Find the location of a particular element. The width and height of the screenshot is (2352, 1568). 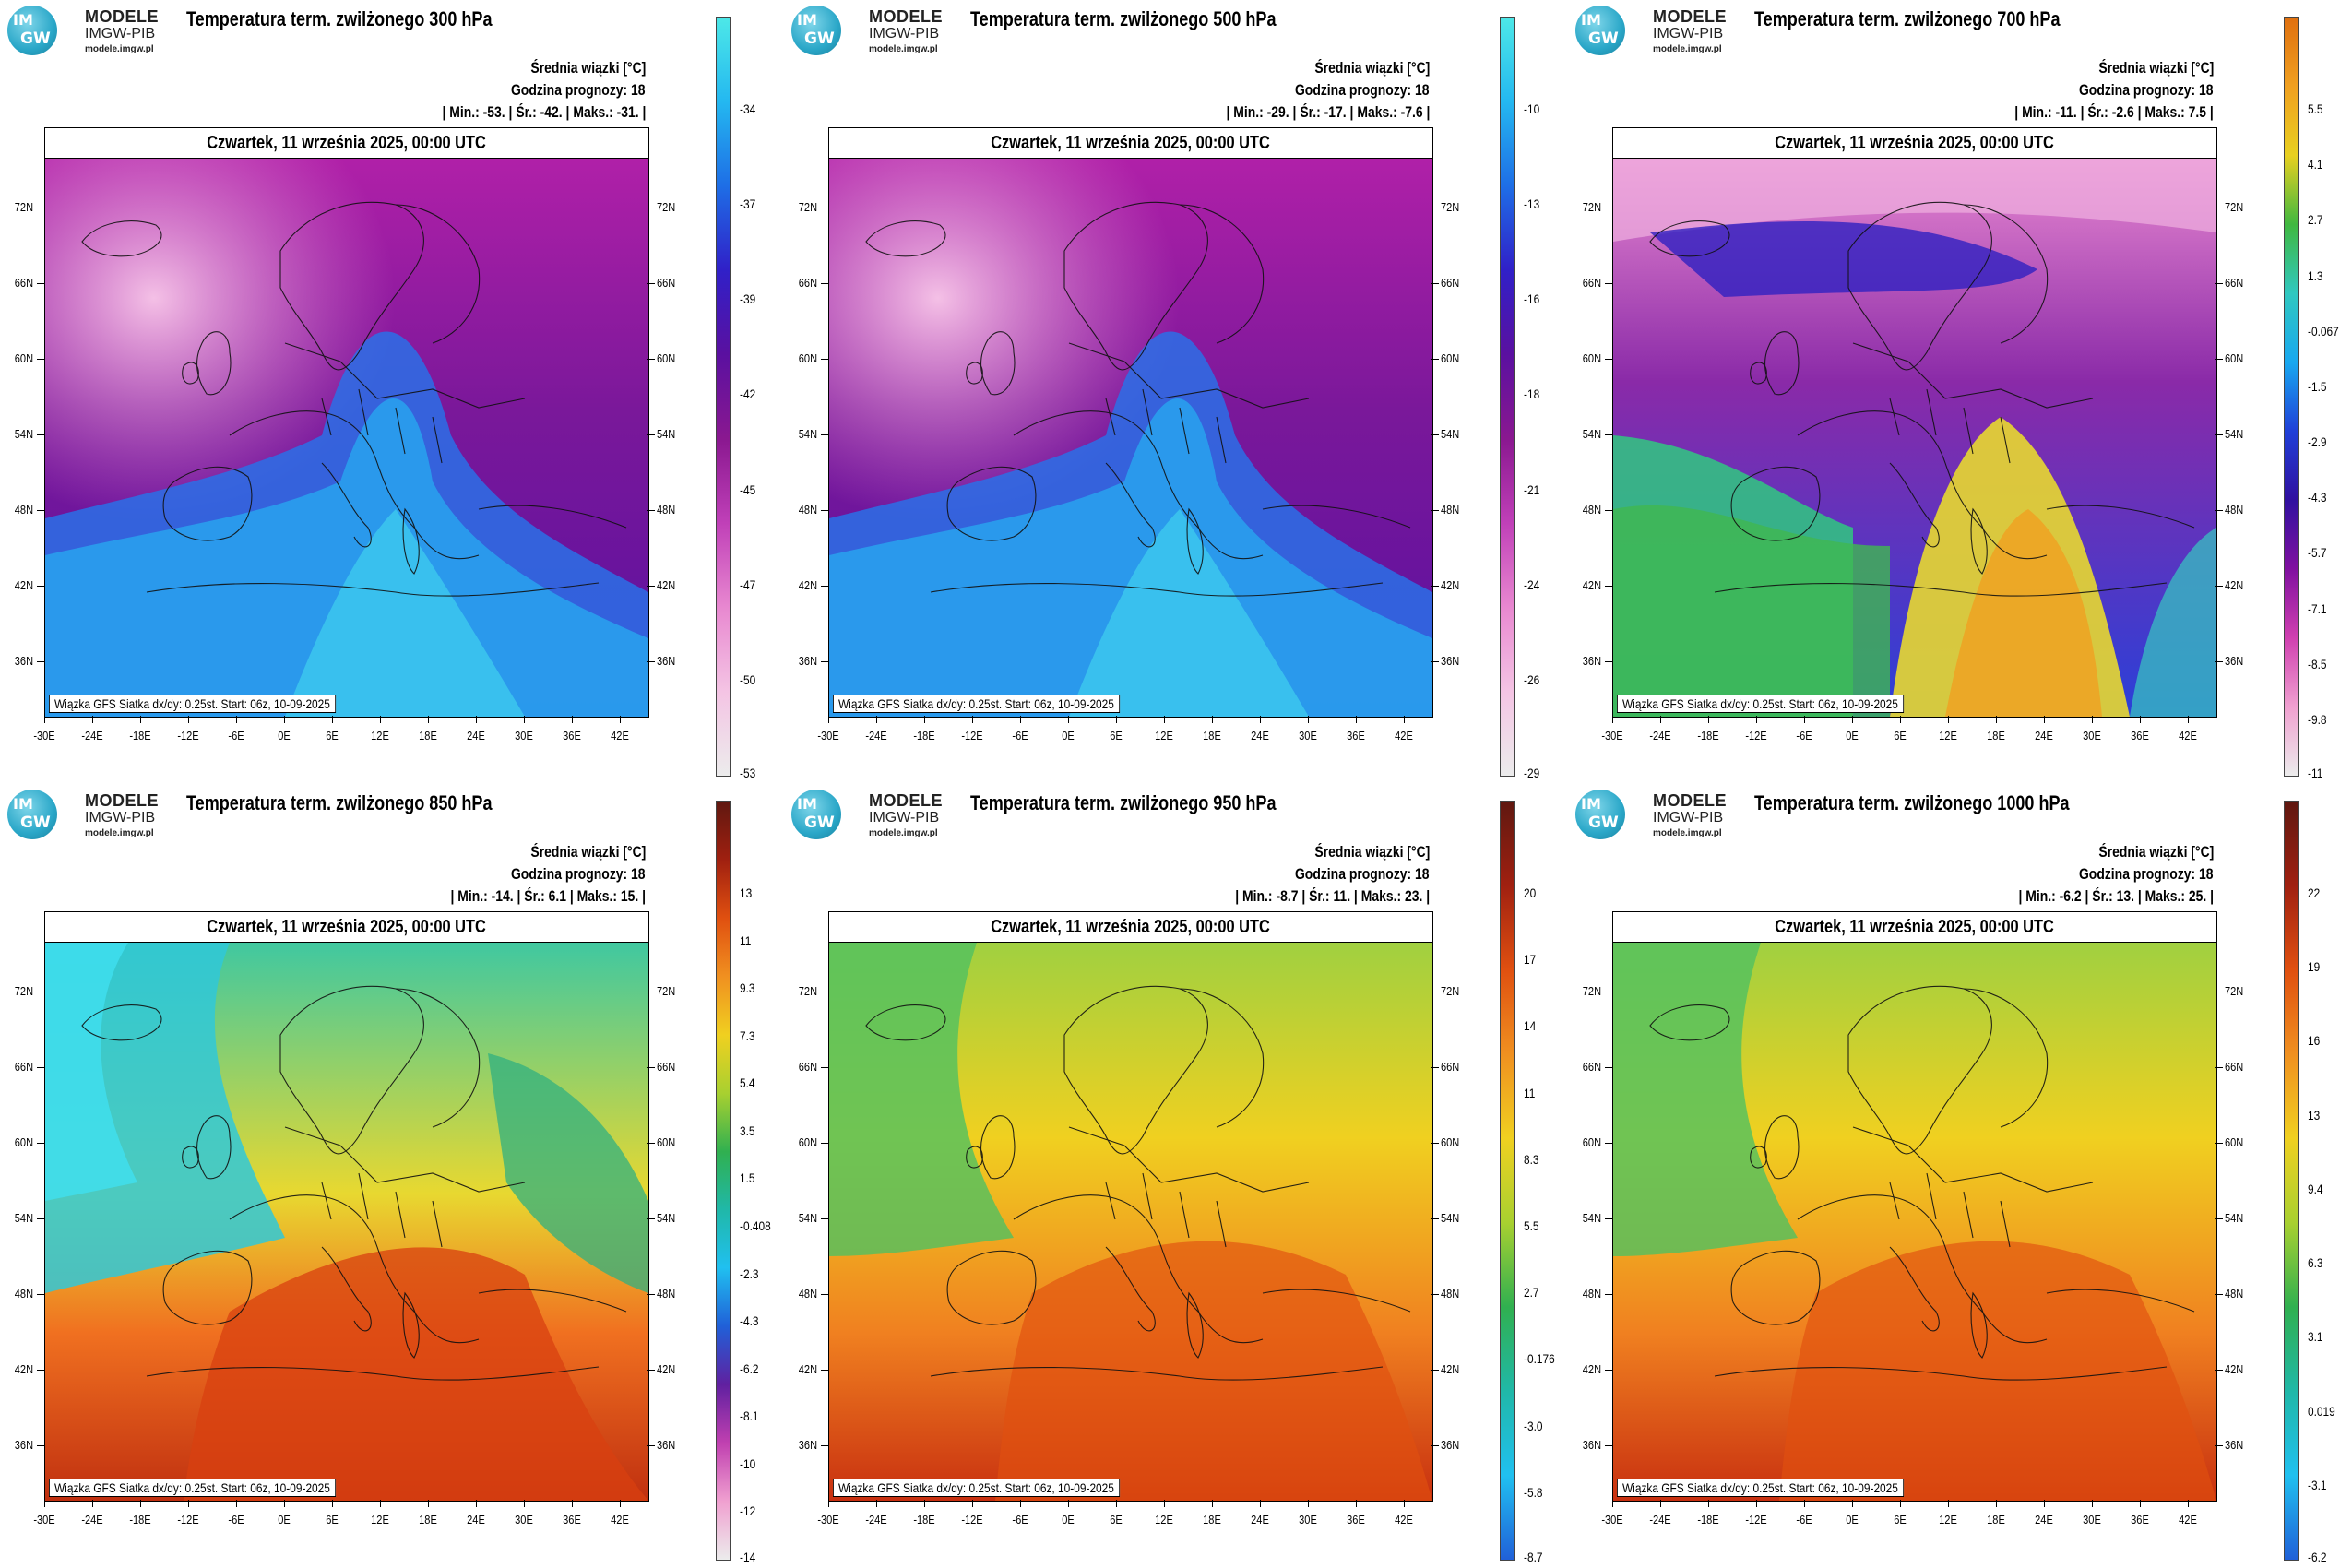

colorbar-label: 3.1 is located at coordinates (2315, 1337).